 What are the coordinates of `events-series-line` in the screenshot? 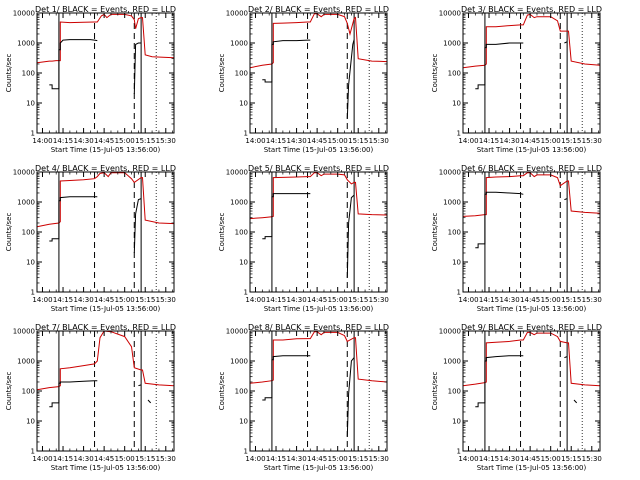 It's located at (526, 381).